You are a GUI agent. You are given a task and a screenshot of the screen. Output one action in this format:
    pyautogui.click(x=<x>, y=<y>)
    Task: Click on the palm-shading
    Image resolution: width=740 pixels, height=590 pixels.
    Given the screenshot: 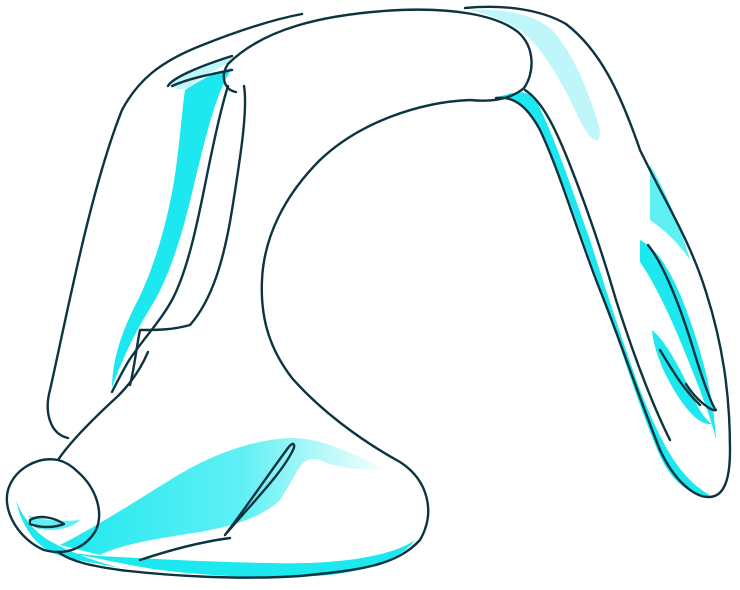 What is the action you would take?
    pyautogui.click(x=215, y=508)
    